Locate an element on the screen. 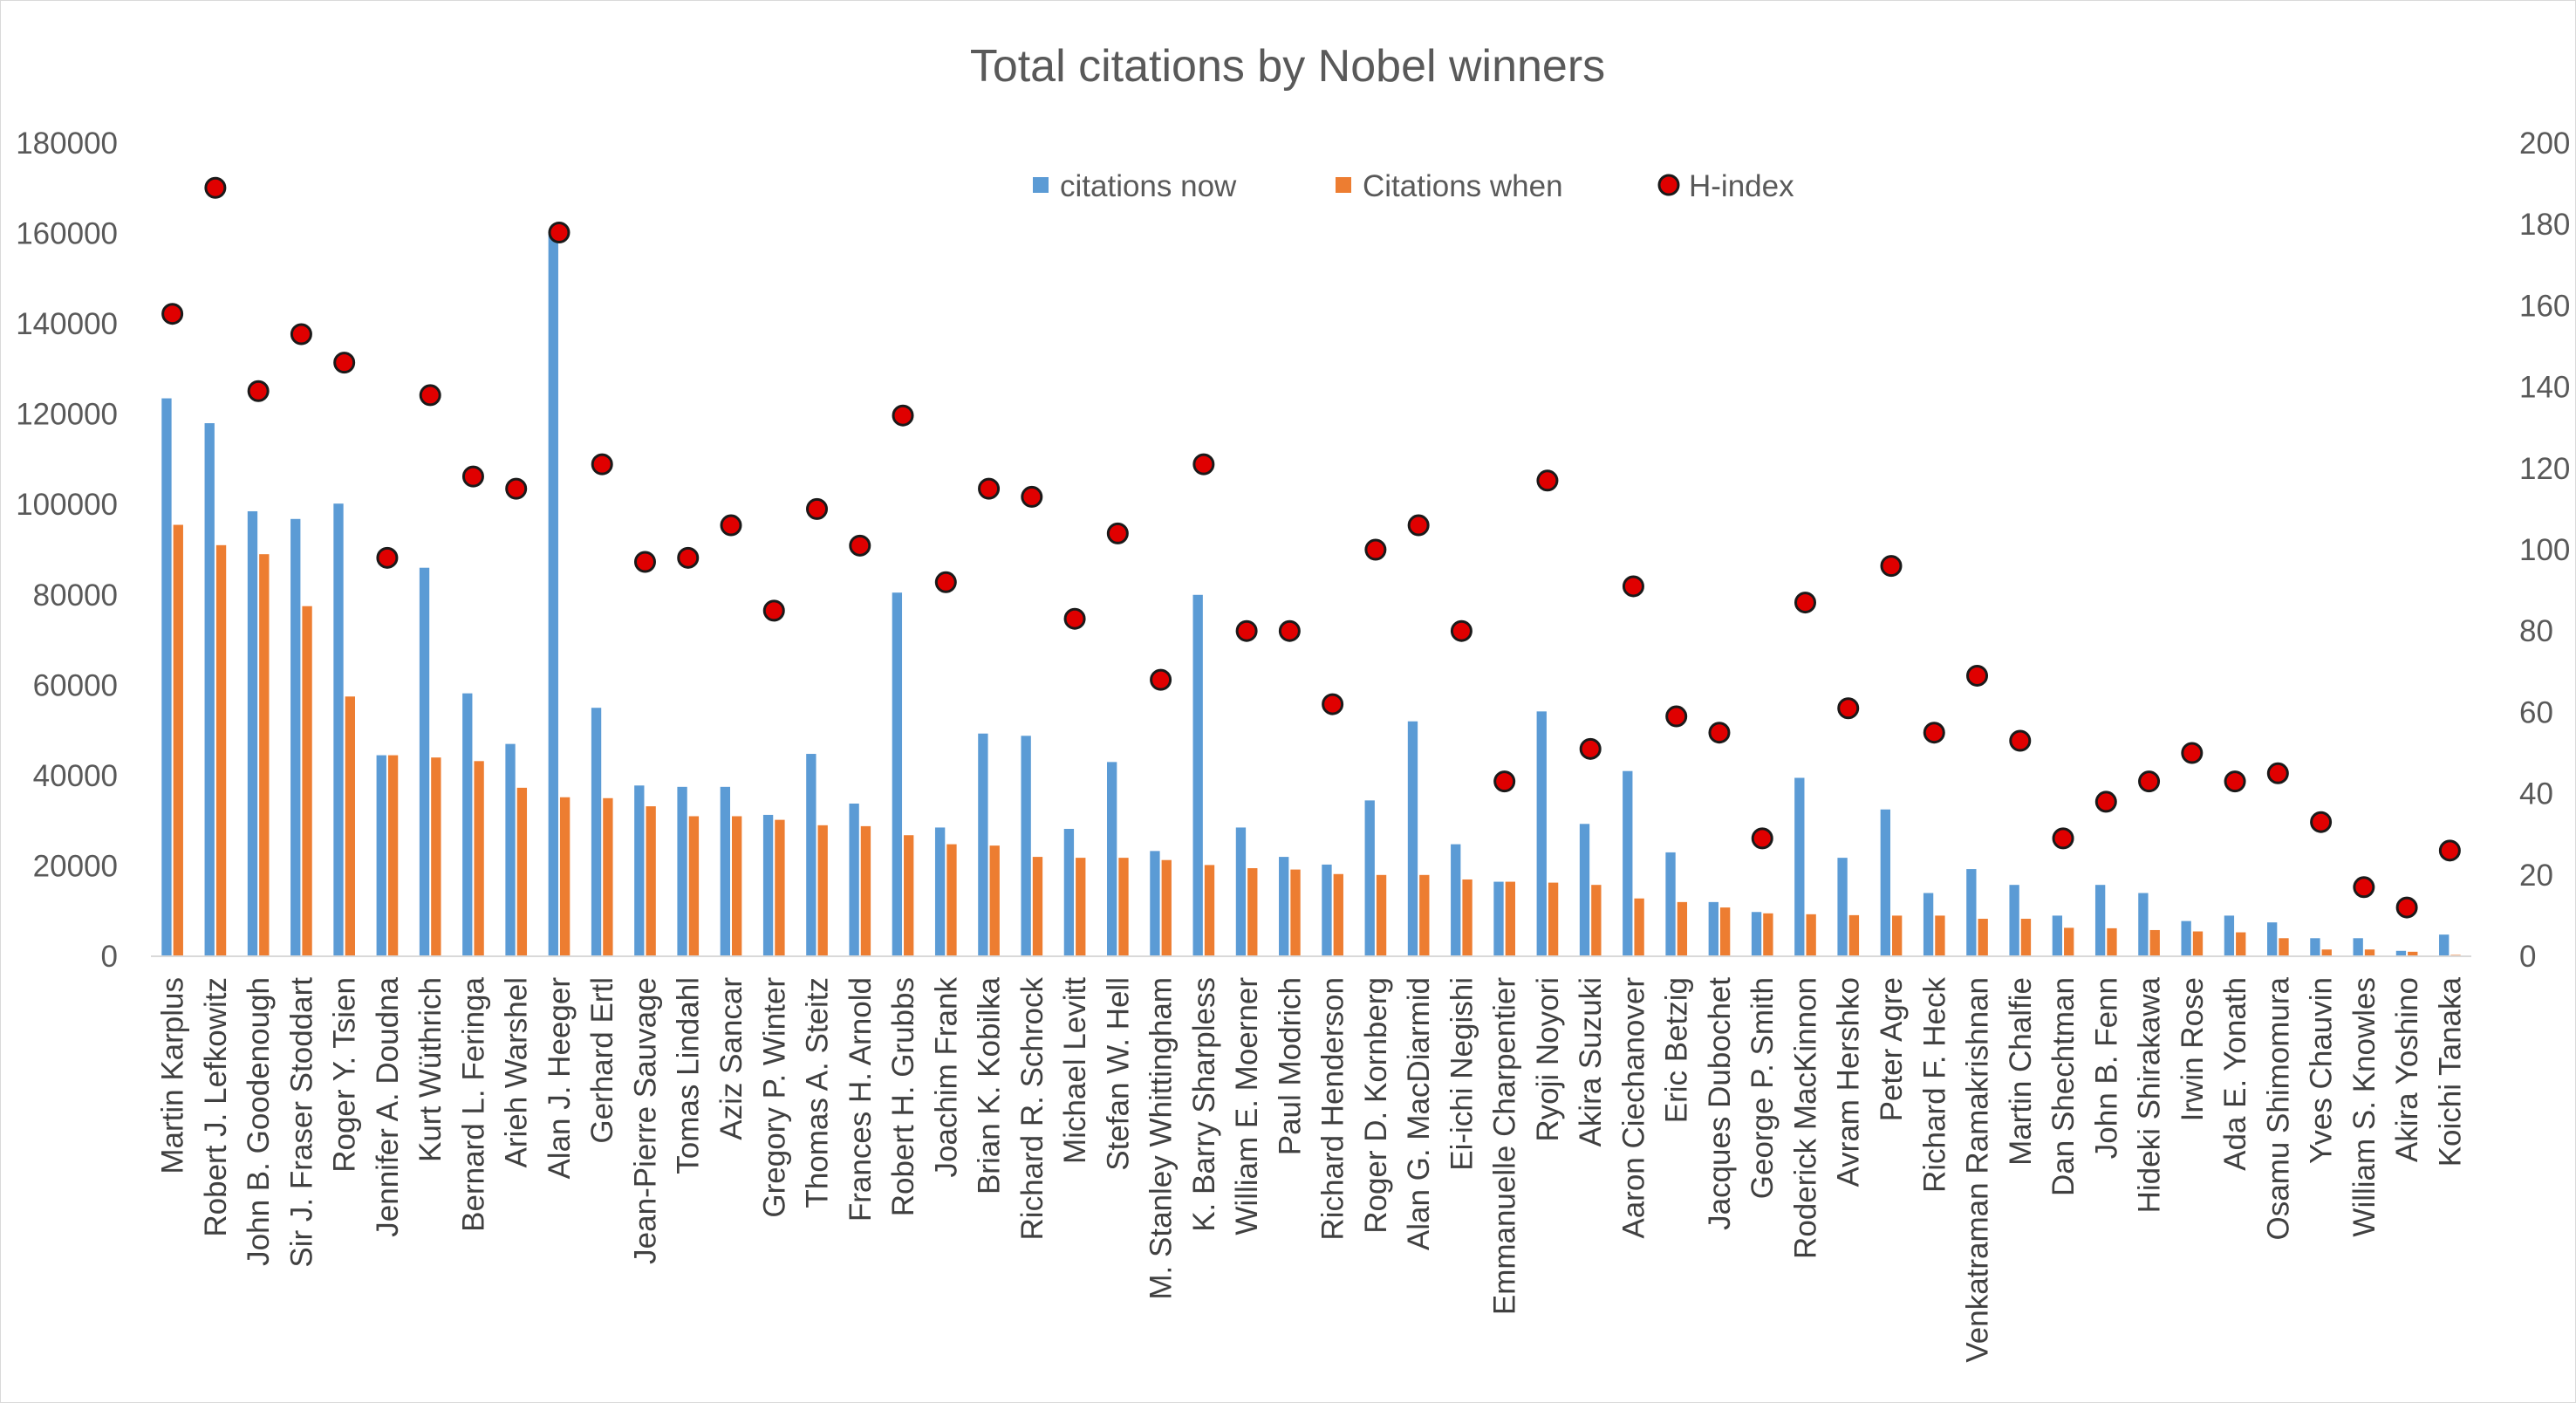 Image resolution: width=2576 pixels, height=1403 pixels. category-label: Venkatraman Ramakrishnan is located at coordinates (1978, 1170).